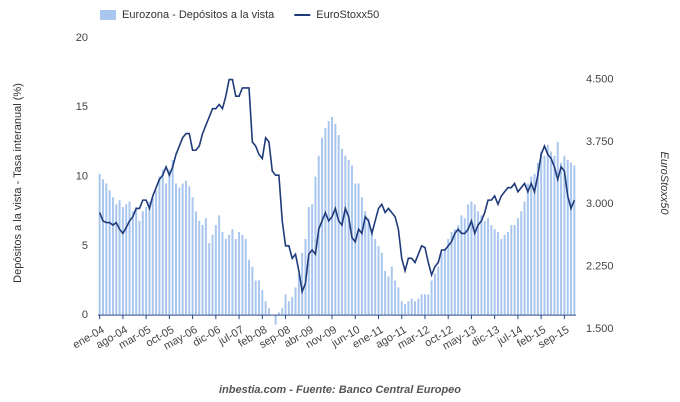  What do you see at coordinates (600, 204) in the screenshot?
I see `y2-tick-label: 3.000` at bounding box center [600, 204].